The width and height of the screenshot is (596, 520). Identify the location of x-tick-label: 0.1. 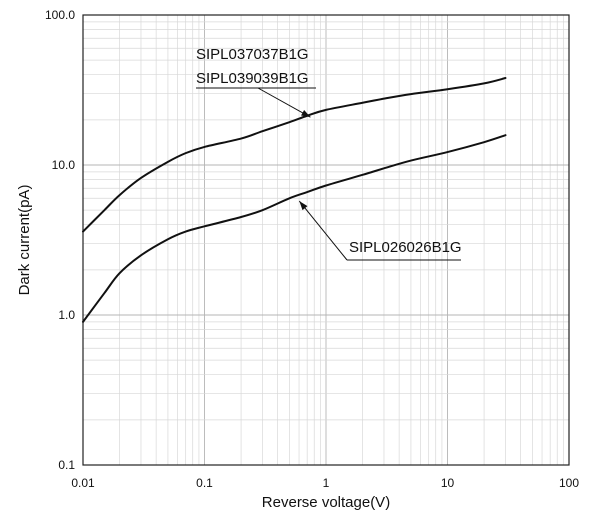
(204, 483).